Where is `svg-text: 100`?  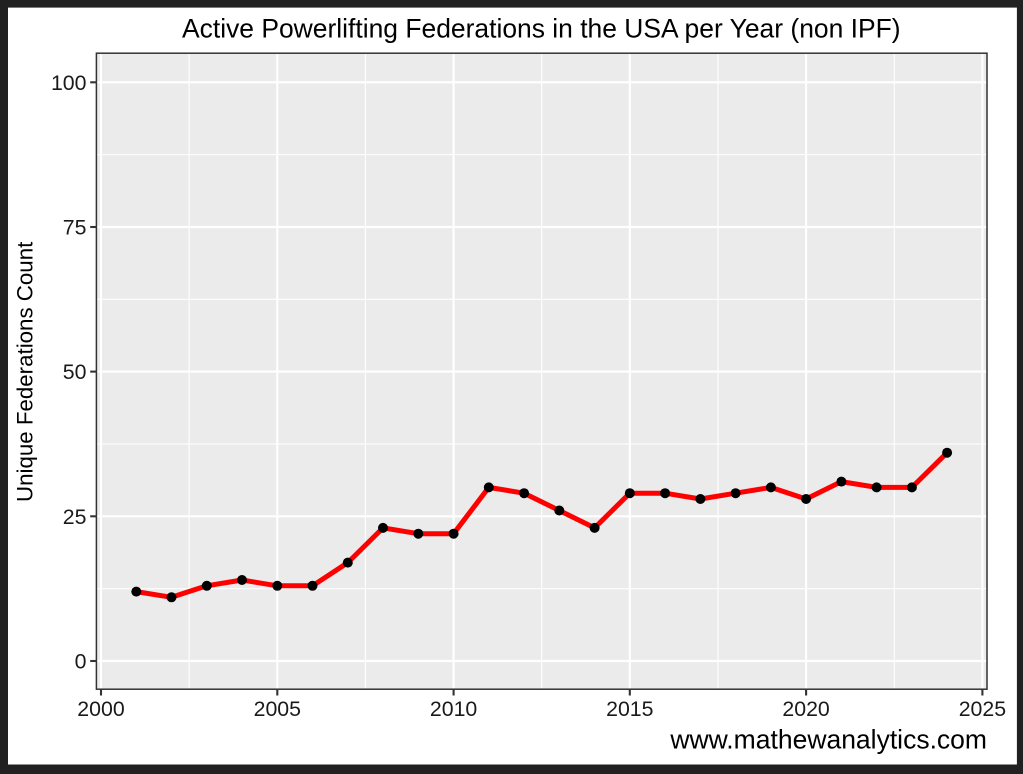
svg-text: 100 is located at coordinates (69, 83).